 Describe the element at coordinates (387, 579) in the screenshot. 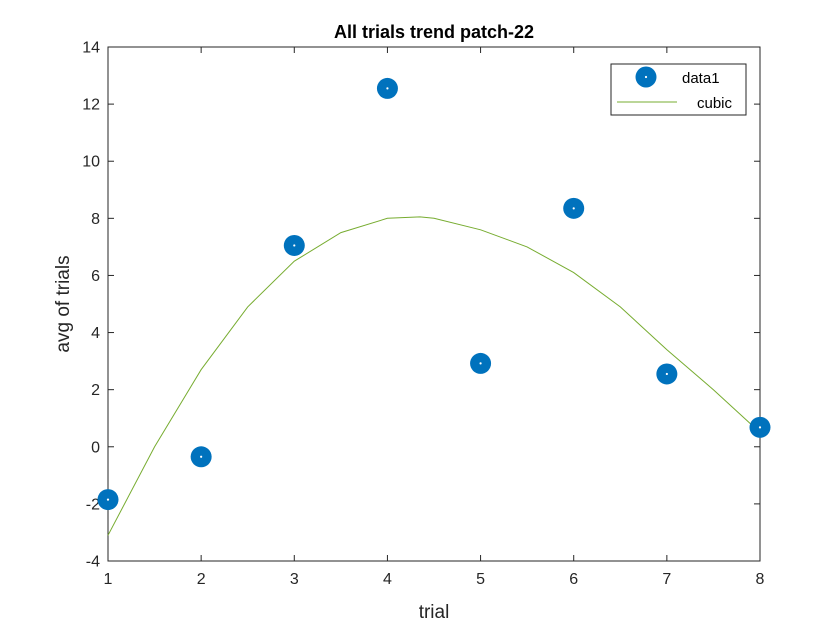

I see `x-tick-label: 4` at that location.